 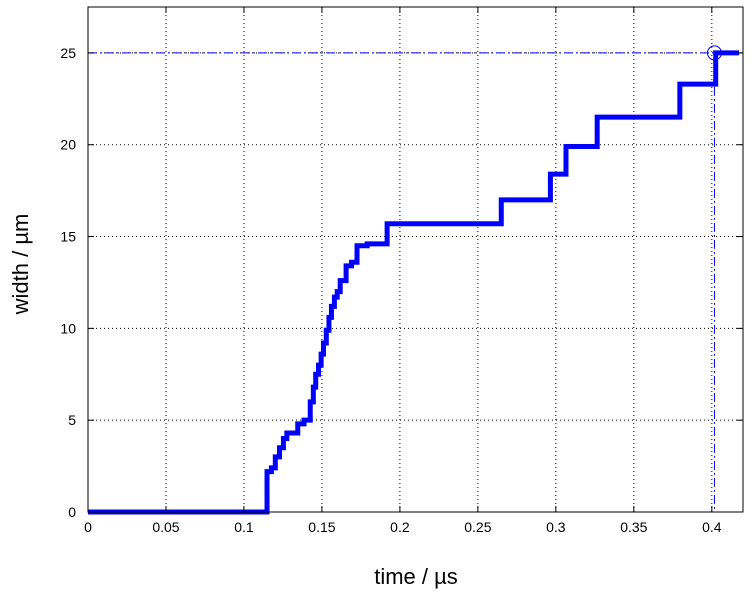 I want to click on x-tick-label: 0.4, so click(x=712, y=527).